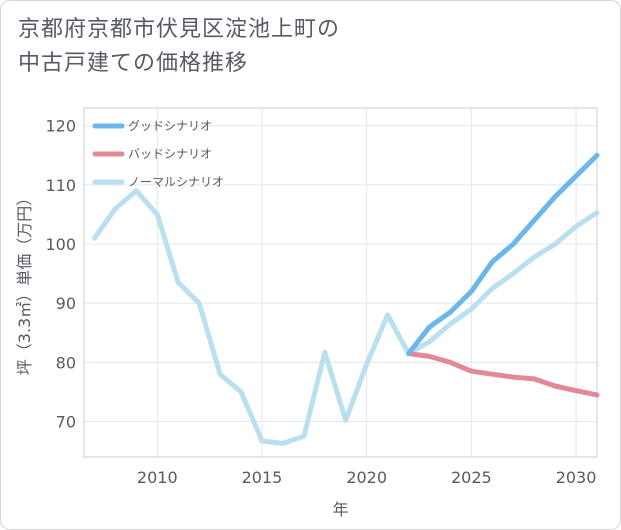  I want to click on x-tick-label: 2015, so click(262, 477).